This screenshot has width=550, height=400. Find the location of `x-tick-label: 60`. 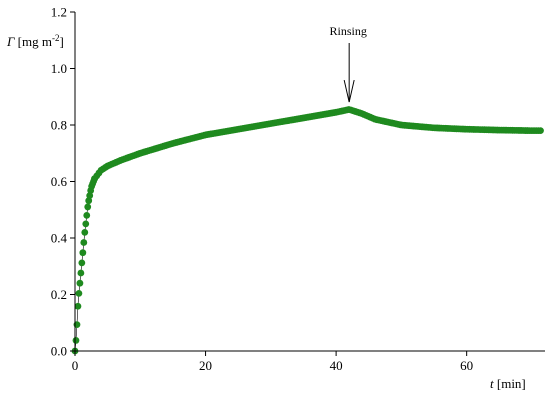

x-tick-label: 60 is located at coordinates (466, 365).